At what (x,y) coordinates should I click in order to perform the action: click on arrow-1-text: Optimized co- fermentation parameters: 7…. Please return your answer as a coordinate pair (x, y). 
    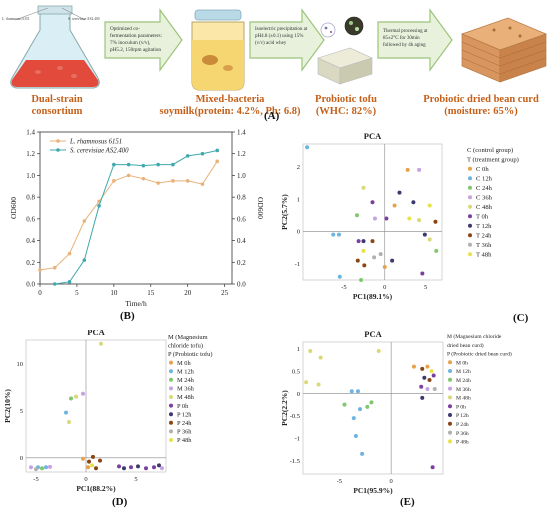
    Looking at the image, I should click on (136, 39).